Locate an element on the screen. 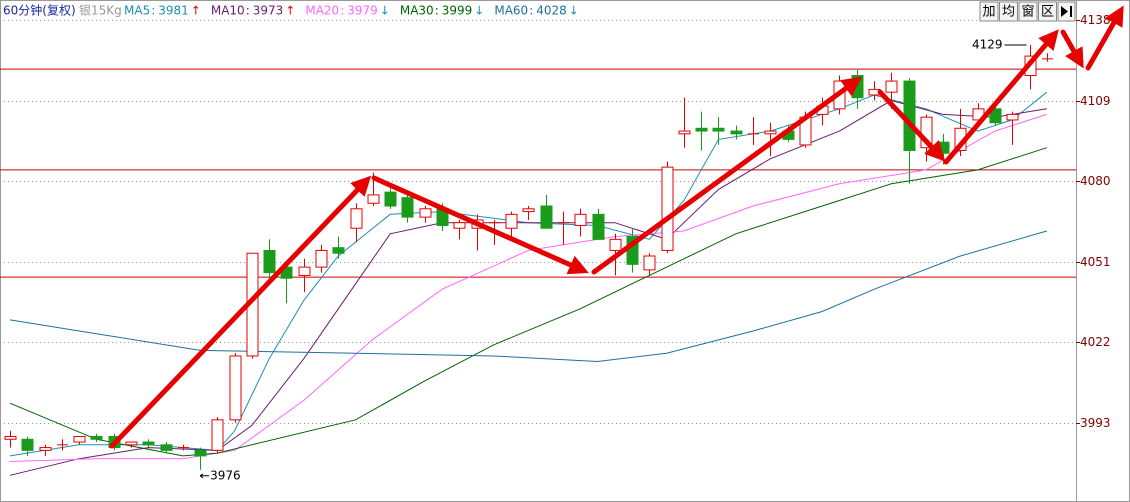 Image resolution: width=1130 pixels, height=502 pixels. ma-value: 3973 is located at coordinates (268, 11).